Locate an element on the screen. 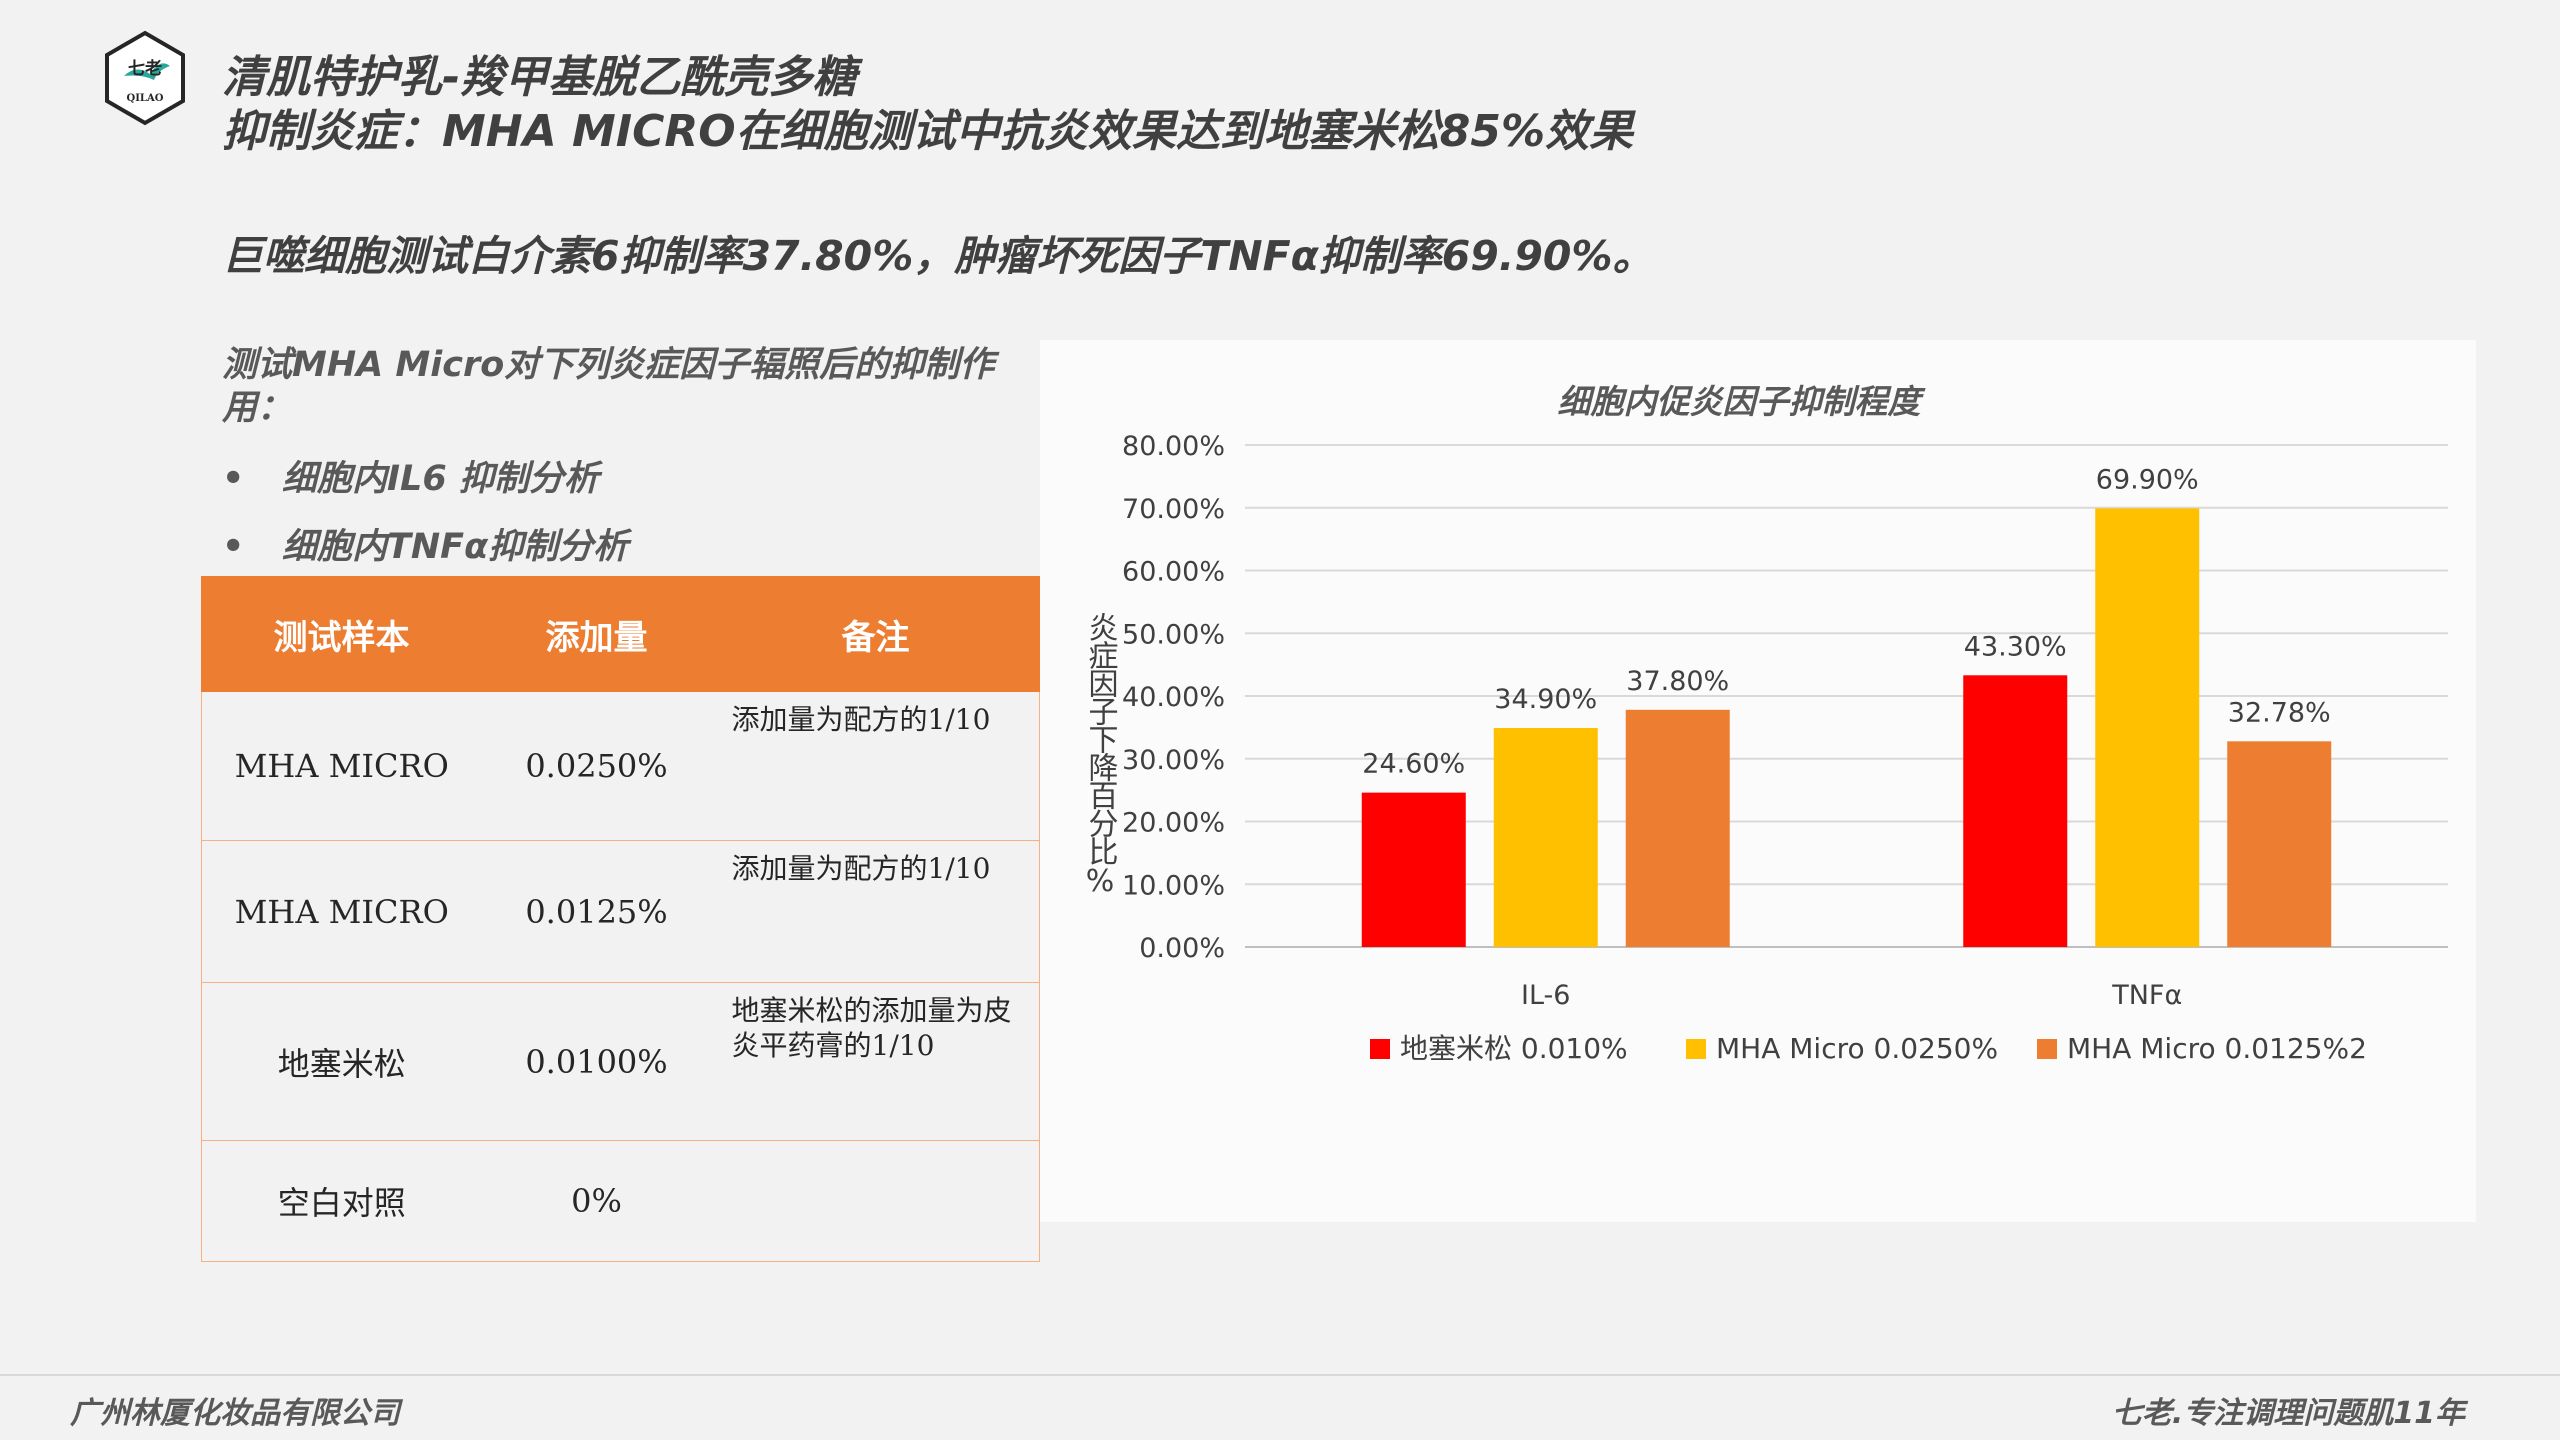 The image size is (2560, 1440). legend-label: MHA Micro 0.0125%2 is located at coordinates (2217, 1048).